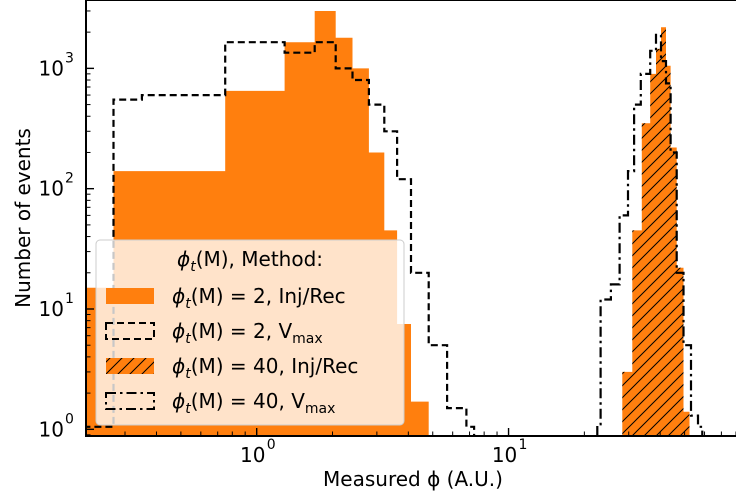 The width and height of the screenshot is (736, 495). What do you see at coordinates (265, 368) in the screenshot?
I see `legend-label-3: ϕt(M) = 40, Inj/Rec` at bounding box center [265, 368].